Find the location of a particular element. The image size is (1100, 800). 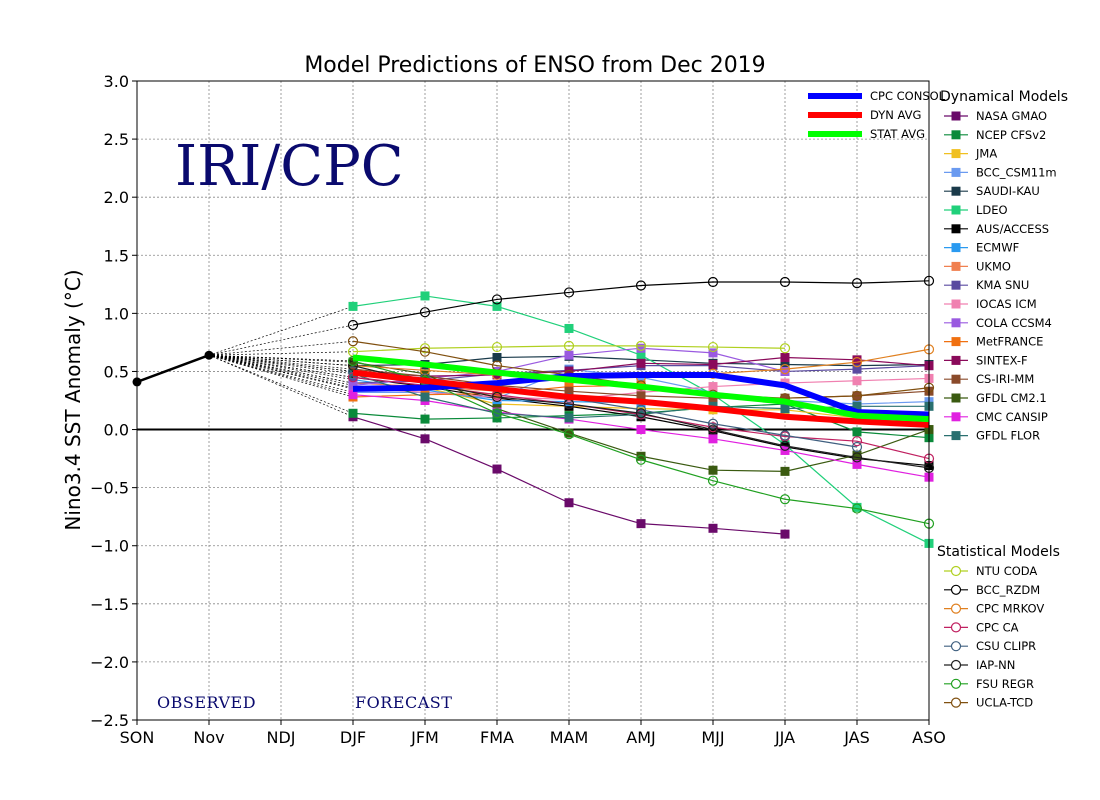

y-tick-label: 1.5 is located at coordinates (116, 255).